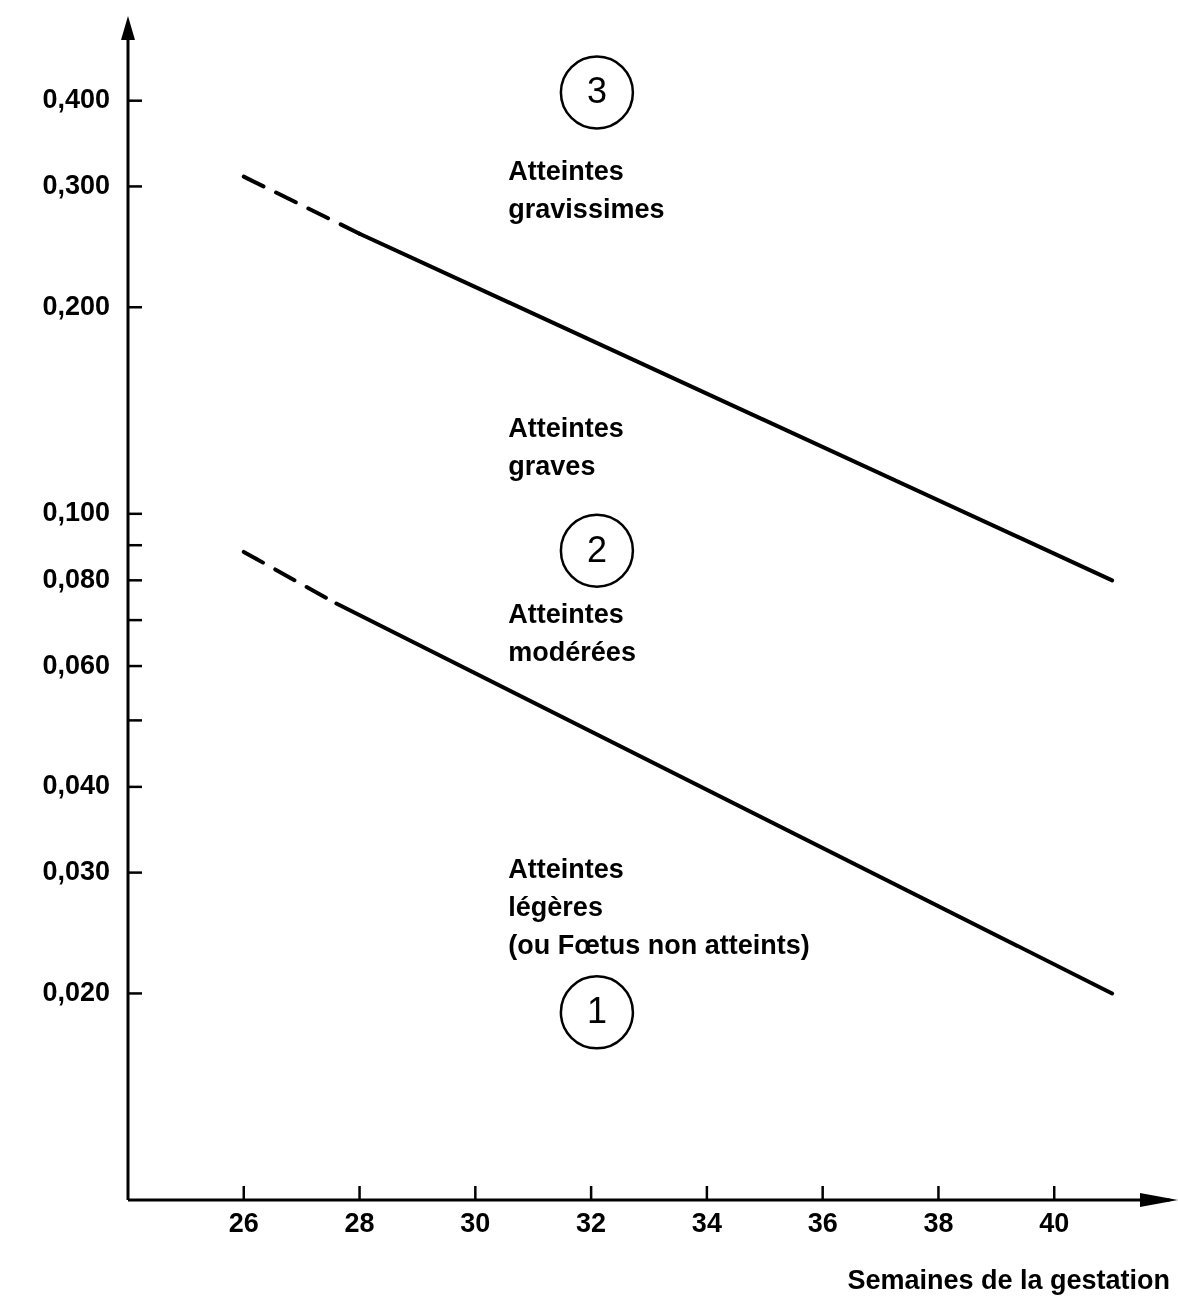  Describe the element at coordinates (359, 1222) in the screenshot. I see `x-tick-label: 28` at that location.